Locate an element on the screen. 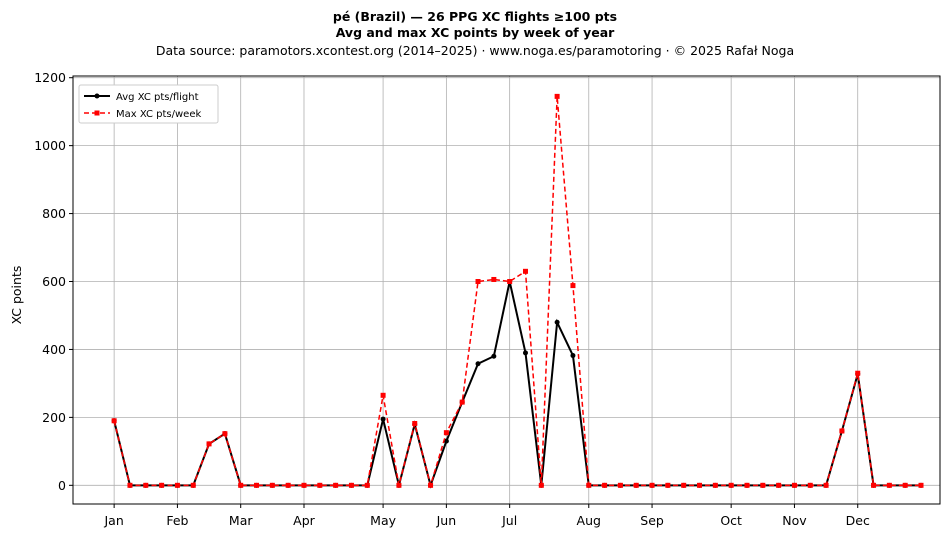 The height and width of the screenshot is (539, 950). chart-title-line2: Avg and max XC points by week of year is located at coordinates (475, 32).